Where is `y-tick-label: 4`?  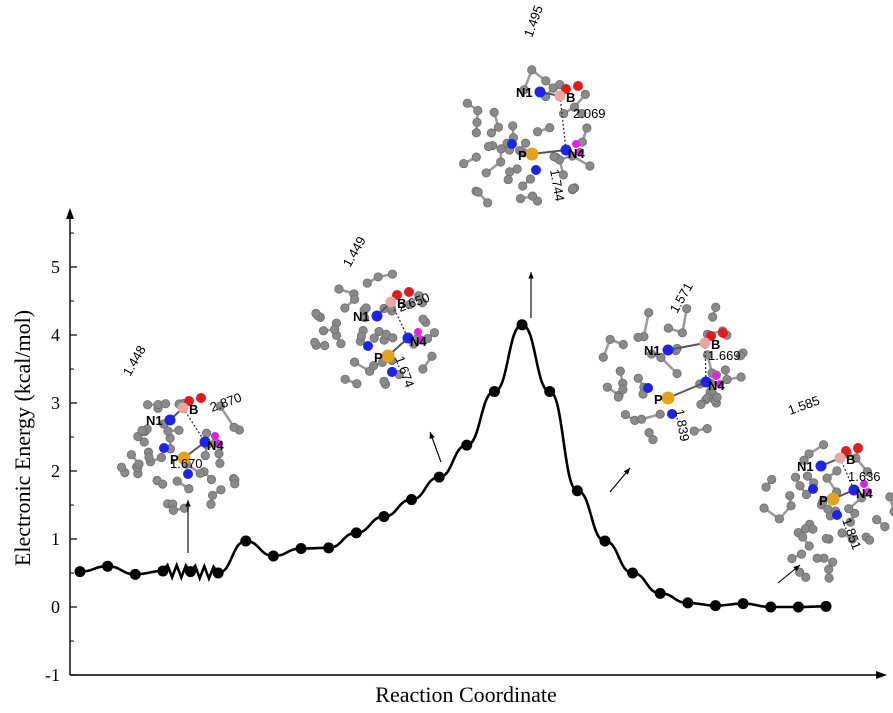
y-tick-label: 4 is located at coordinates (55, 335).